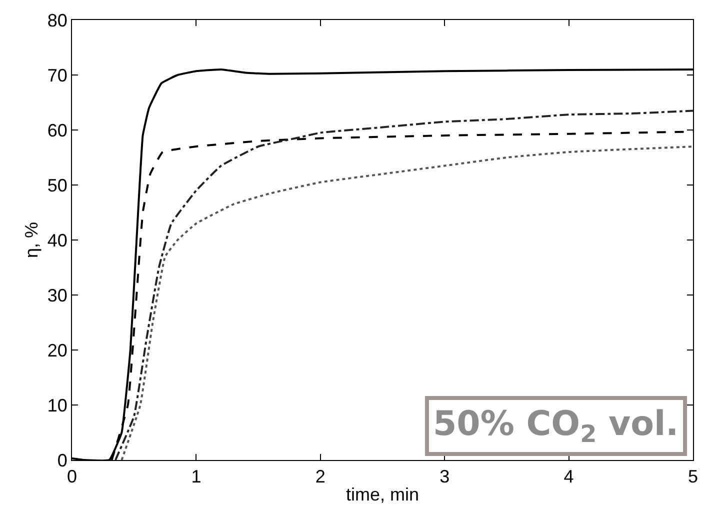 This screenshot has width=708, height=515. I want to click on y-tick-label: 30, so click(57, 295).